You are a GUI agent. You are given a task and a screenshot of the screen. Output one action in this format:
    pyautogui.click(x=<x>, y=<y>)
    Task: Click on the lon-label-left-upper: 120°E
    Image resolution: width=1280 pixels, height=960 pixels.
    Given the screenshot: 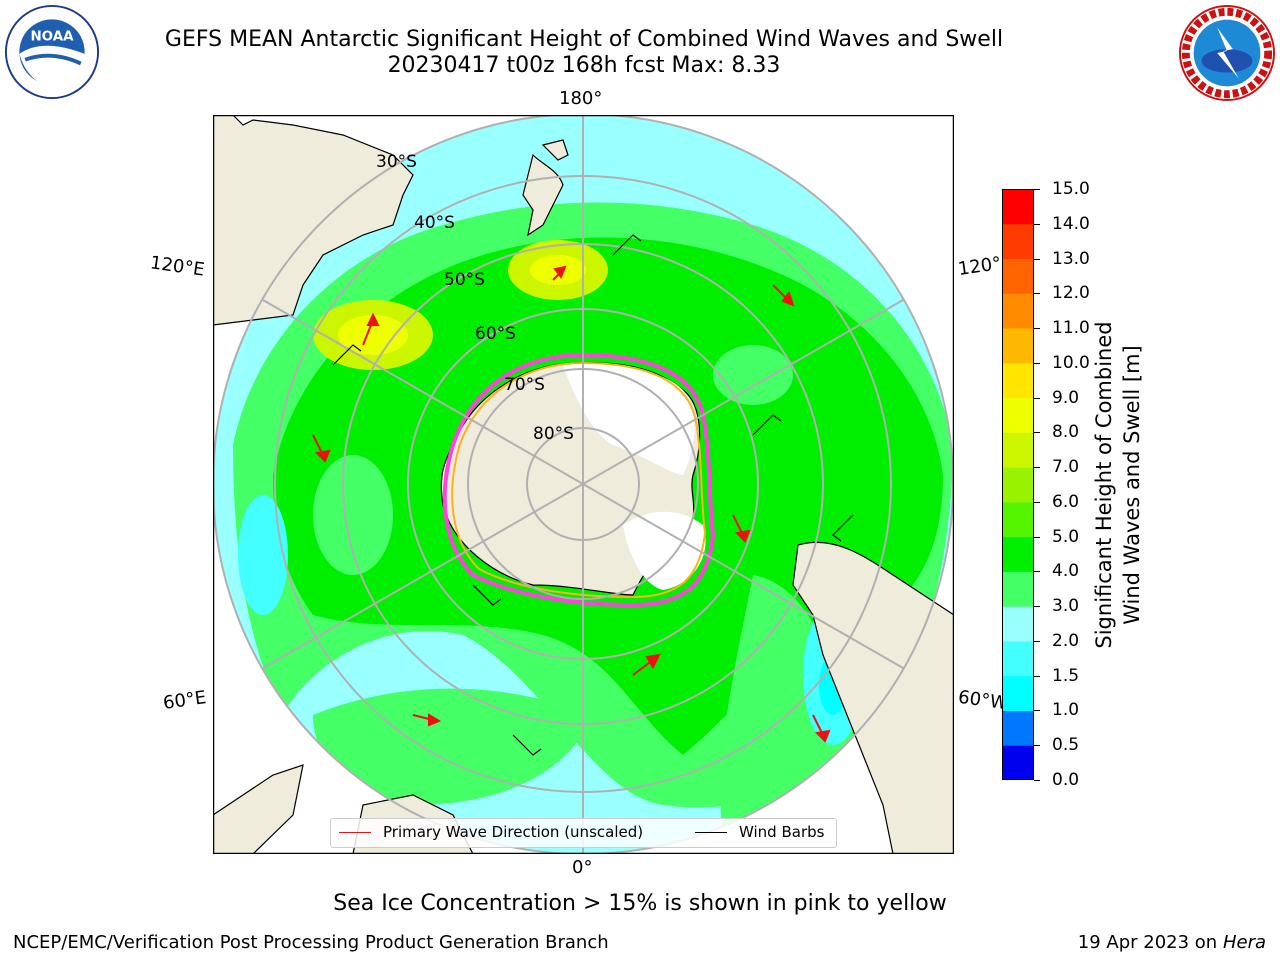 What is the action you would take?
    pyautogui.click(x=177, y=266)
    